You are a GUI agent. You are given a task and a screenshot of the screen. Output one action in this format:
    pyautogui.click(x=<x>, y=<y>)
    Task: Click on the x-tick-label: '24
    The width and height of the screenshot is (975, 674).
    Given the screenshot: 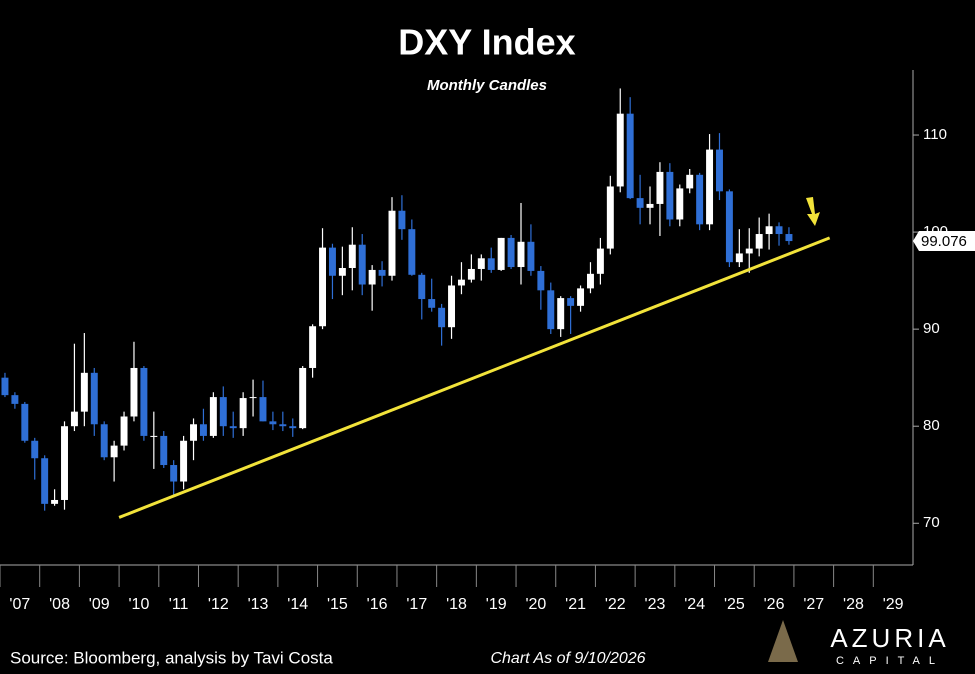 What is the action you would take?
    pyautogui.click(x=694, y=604)
    